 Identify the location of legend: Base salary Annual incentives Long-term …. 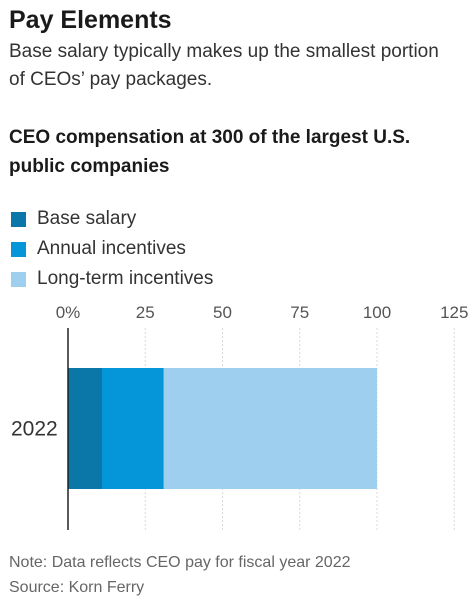
(112, 249).